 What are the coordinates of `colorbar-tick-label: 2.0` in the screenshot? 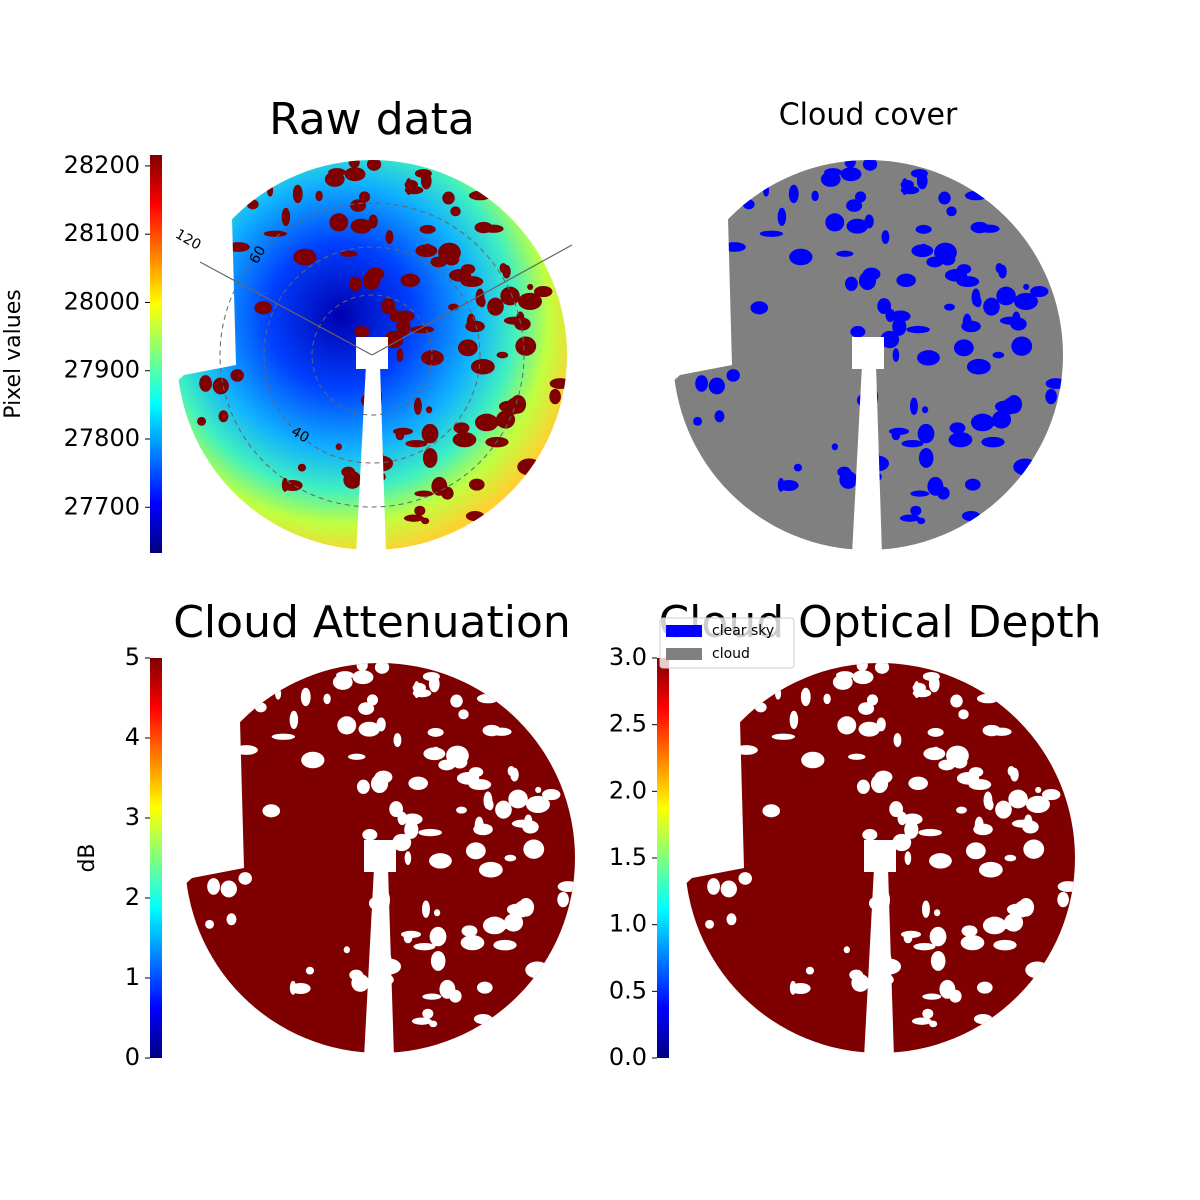 It's located at (628, 790).